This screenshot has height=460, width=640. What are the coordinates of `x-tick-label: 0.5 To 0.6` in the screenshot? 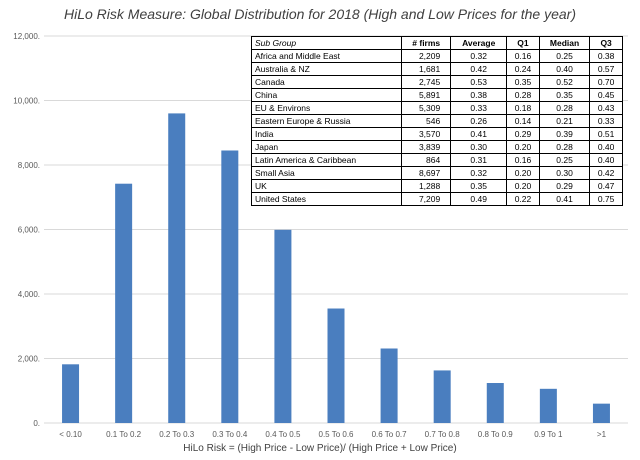 It's located at (337, 434).